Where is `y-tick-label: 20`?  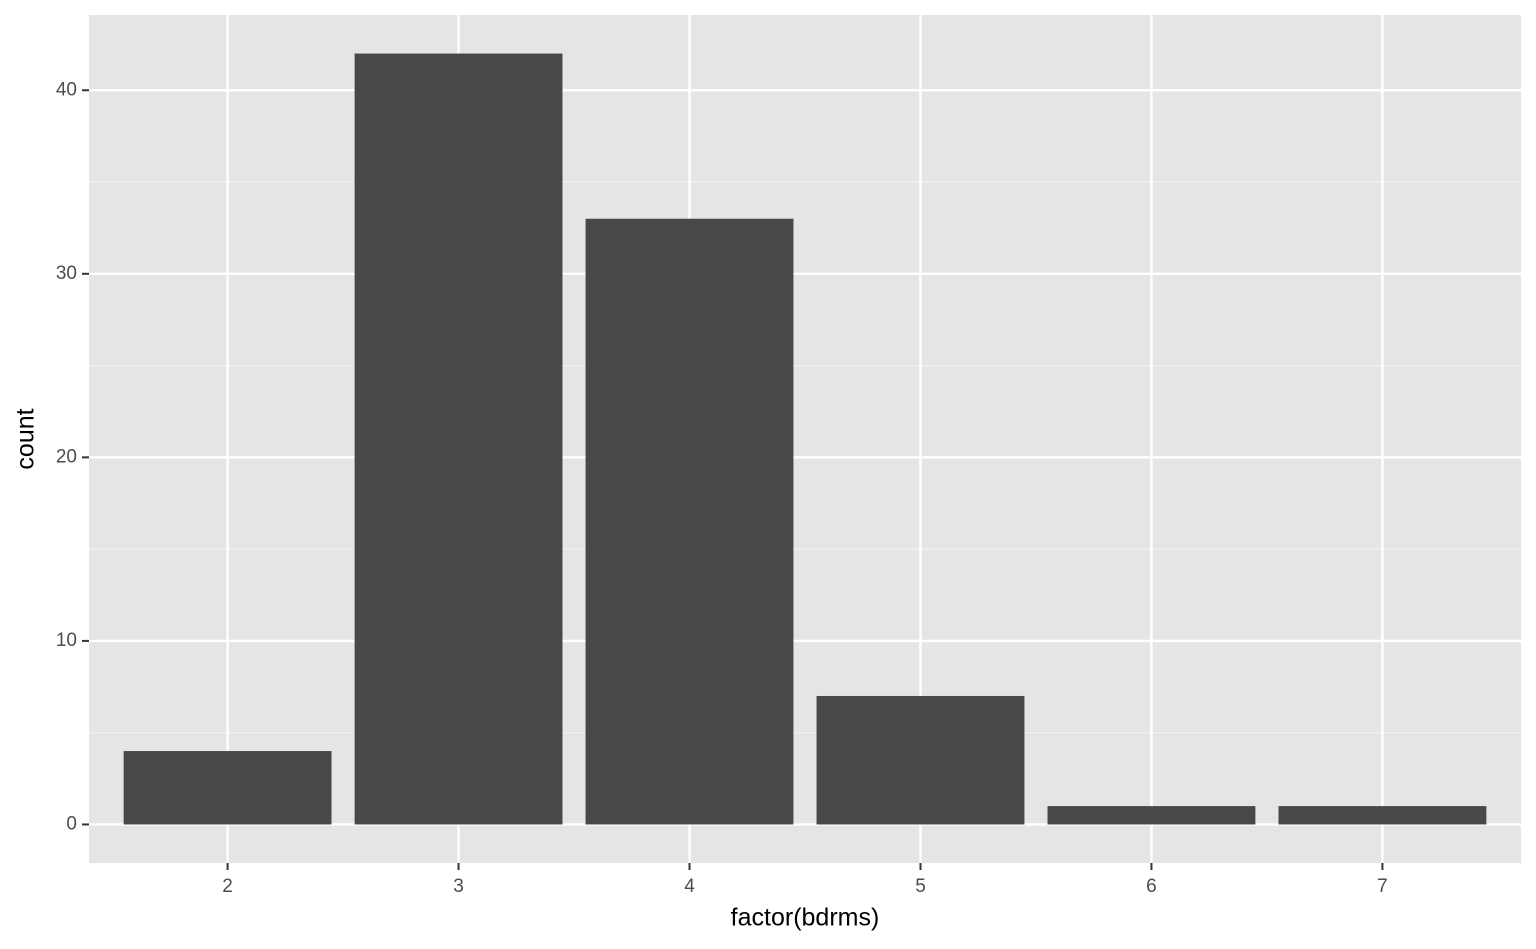
y-tick-label: 20 is located at coordinates (66, 456).